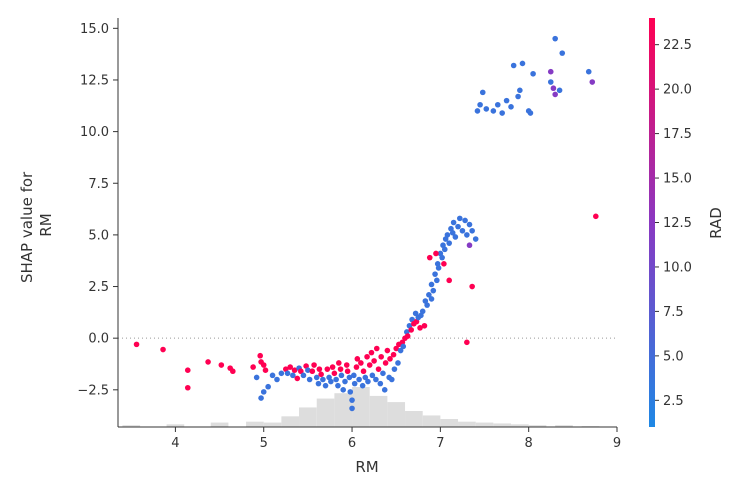 The width and height of the screenshot is (737, 488). Describe the element at coordinates (36, 225) in the screenshot. I see `y-axis-title: SHAP value for RM` at that location.